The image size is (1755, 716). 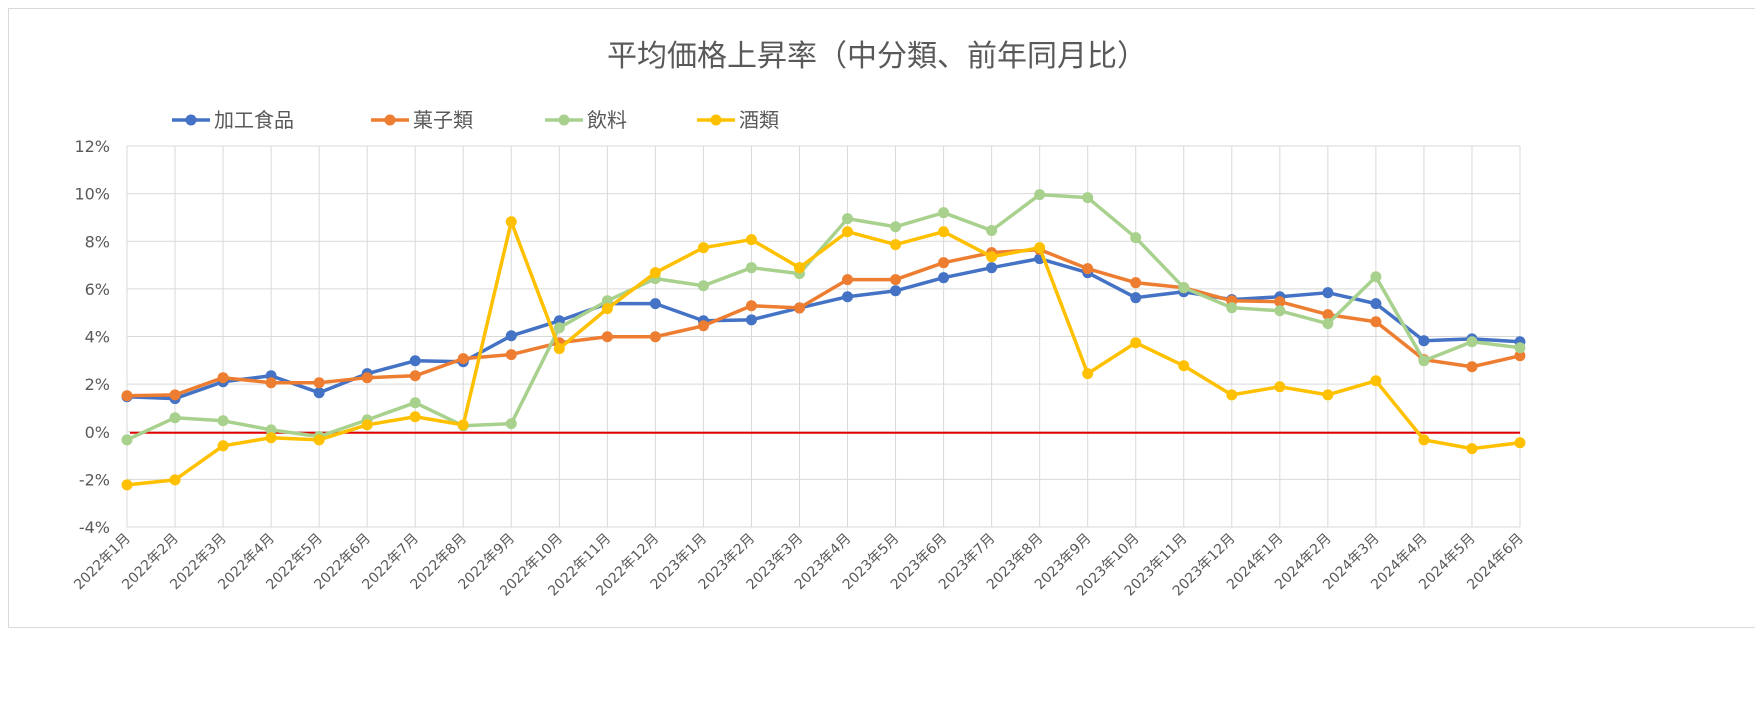 I want to click on legend-label: 加工食品, so click(x=254, y=120).